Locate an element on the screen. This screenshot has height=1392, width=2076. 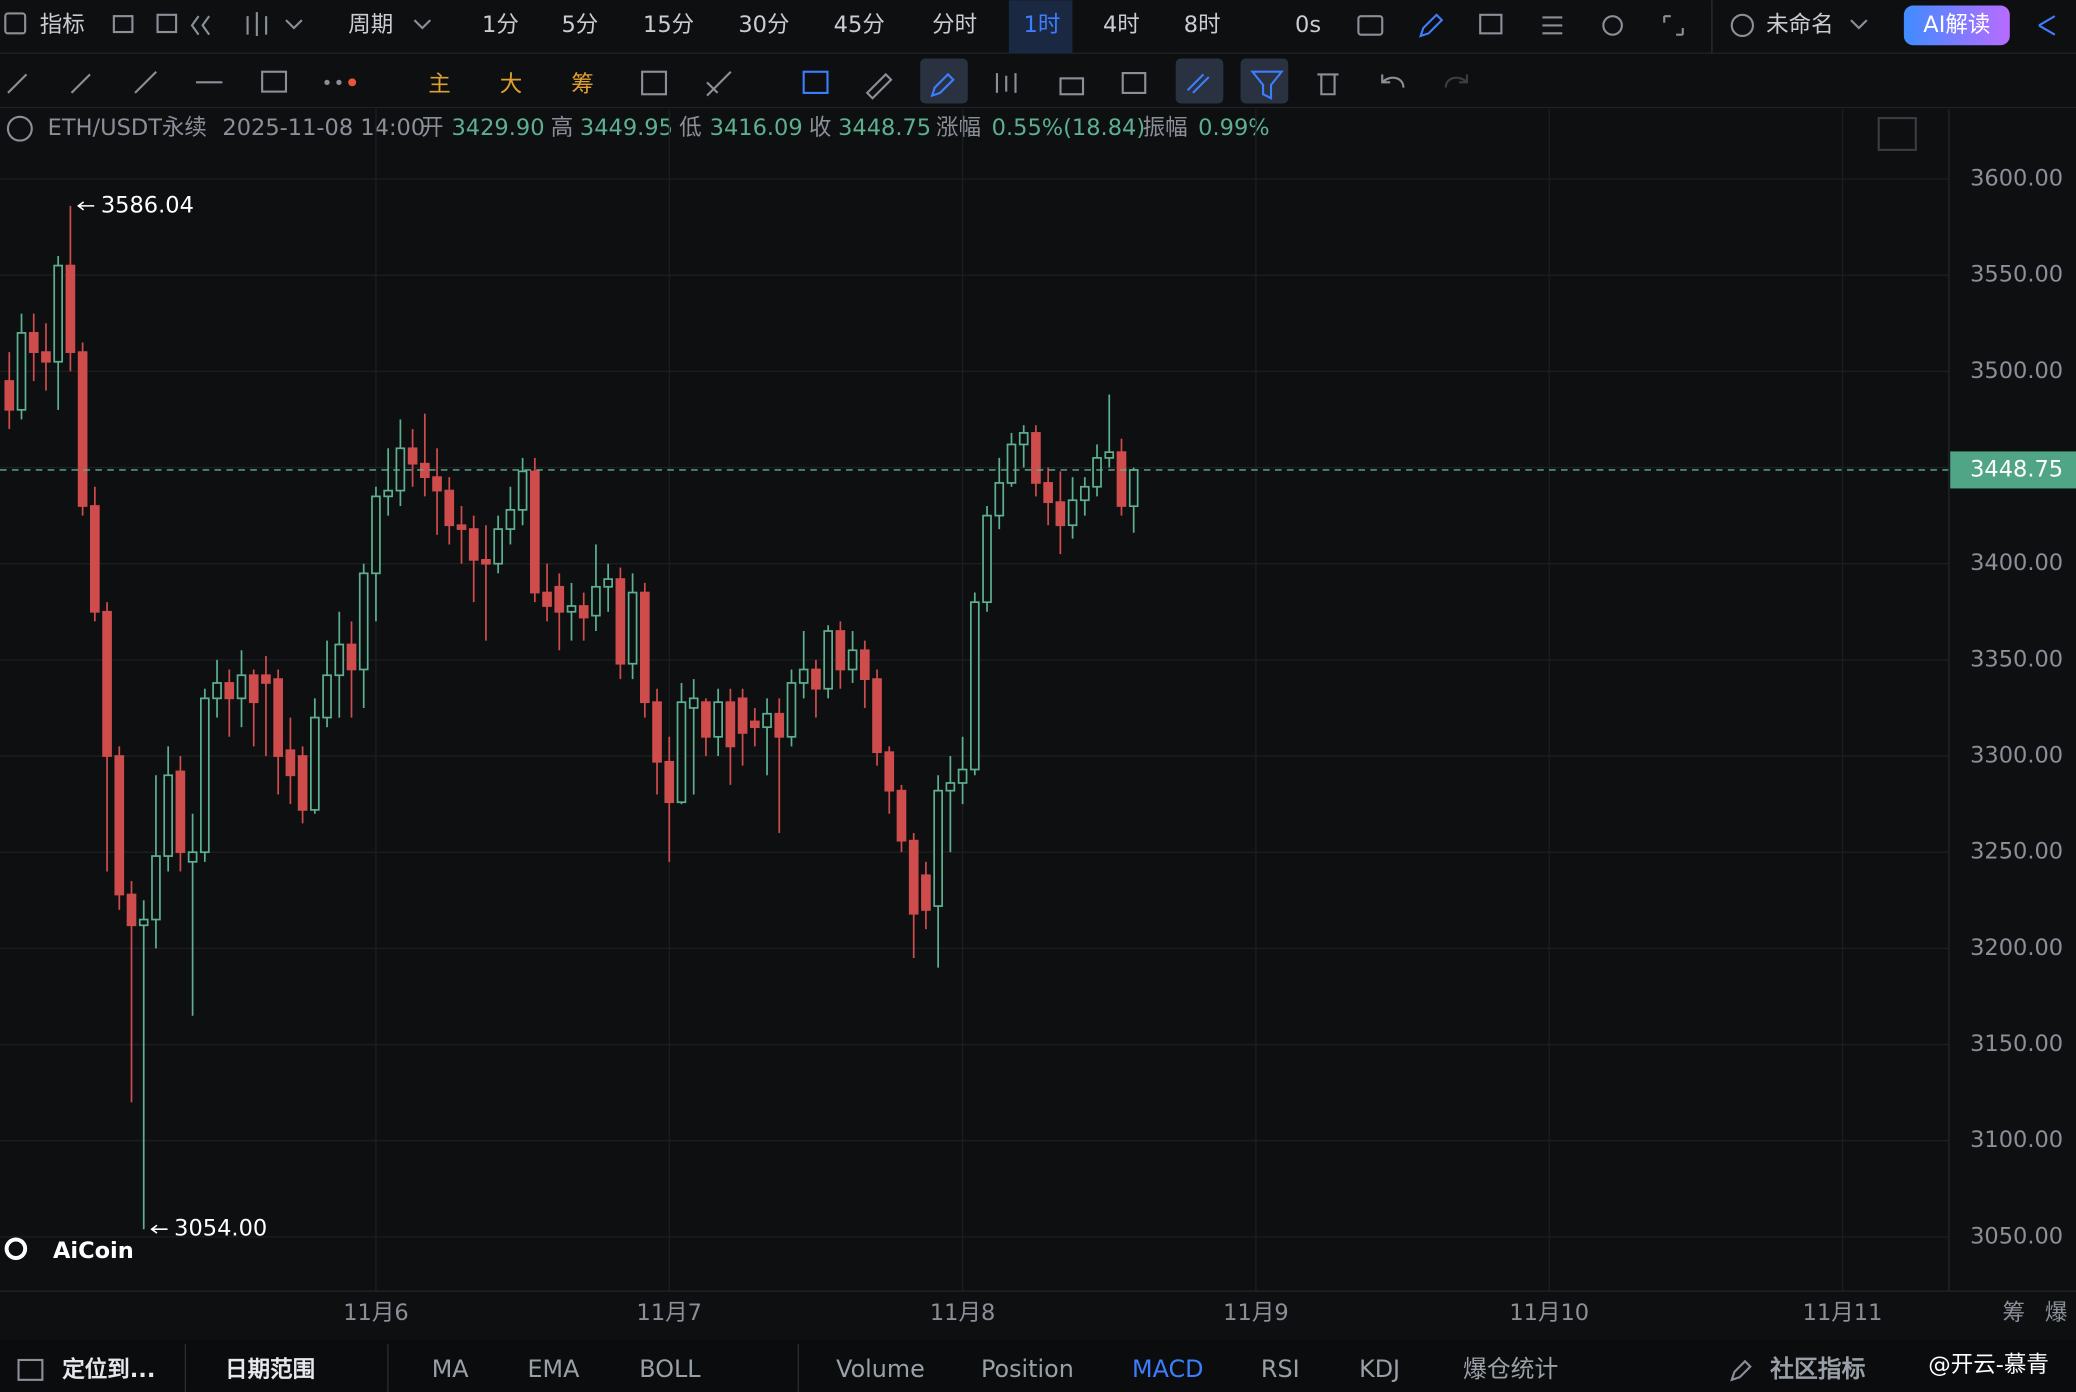
line-tools is located at coordinates (115, 82).